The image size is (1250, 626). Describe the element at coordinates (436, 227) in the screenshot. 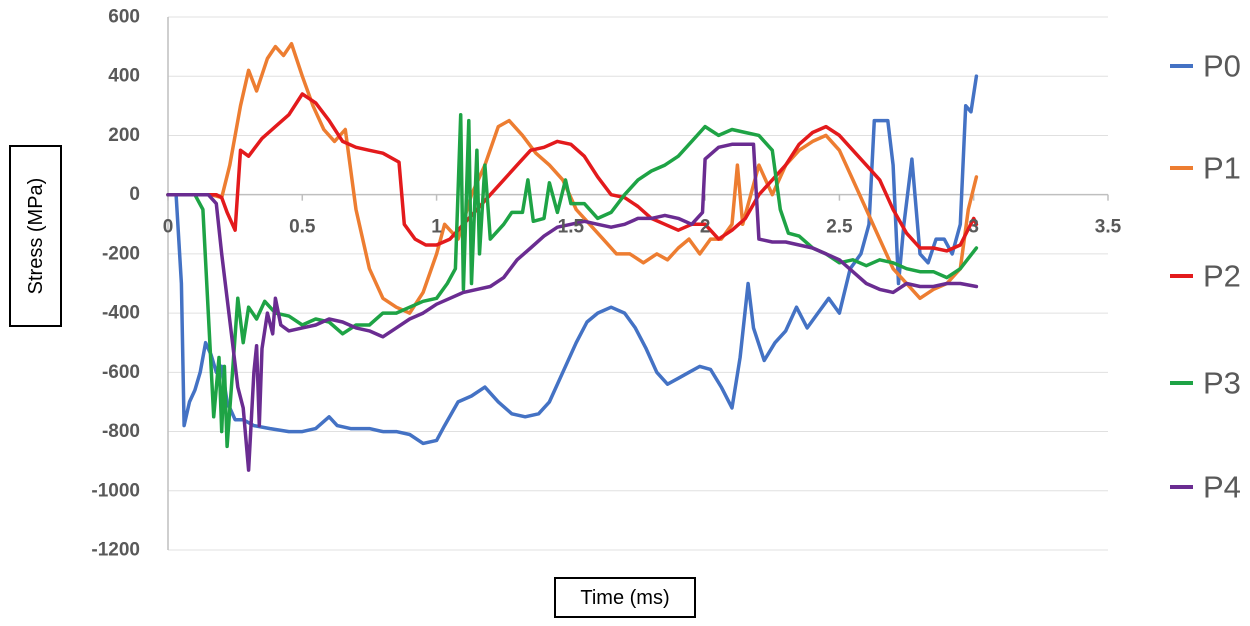

I see `x-tick-label: 1` at that location.